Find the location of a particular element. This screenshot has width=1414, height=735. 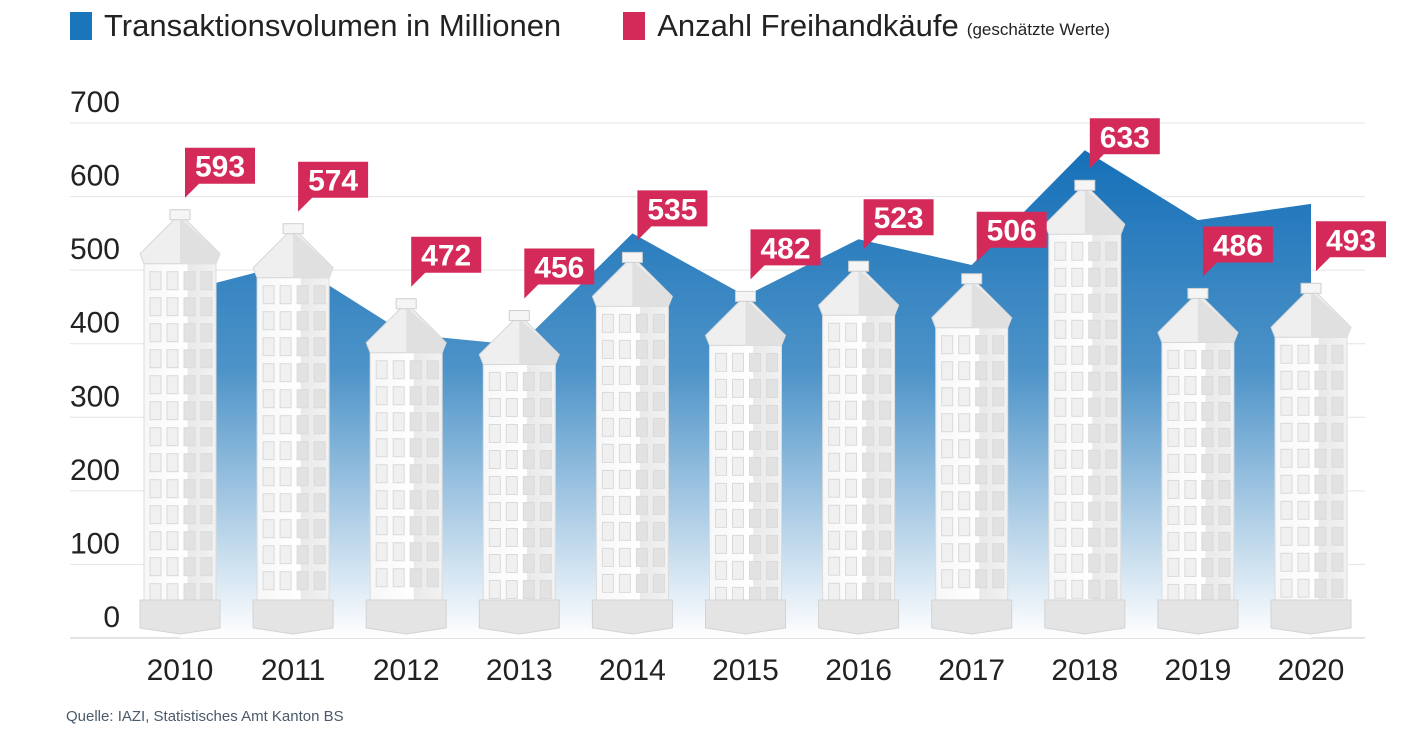

building-plinth is located at coordinates (1085, 617).